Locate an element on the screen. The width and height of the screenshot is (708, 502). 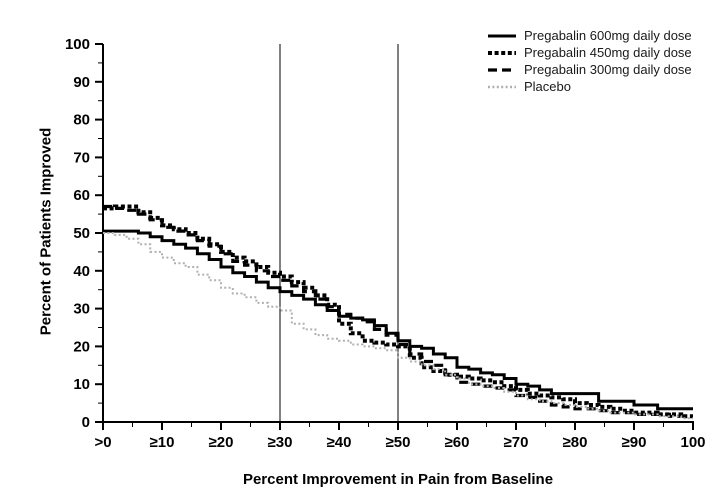
legend-solid-line-icon is located at coordinates (502, 36).